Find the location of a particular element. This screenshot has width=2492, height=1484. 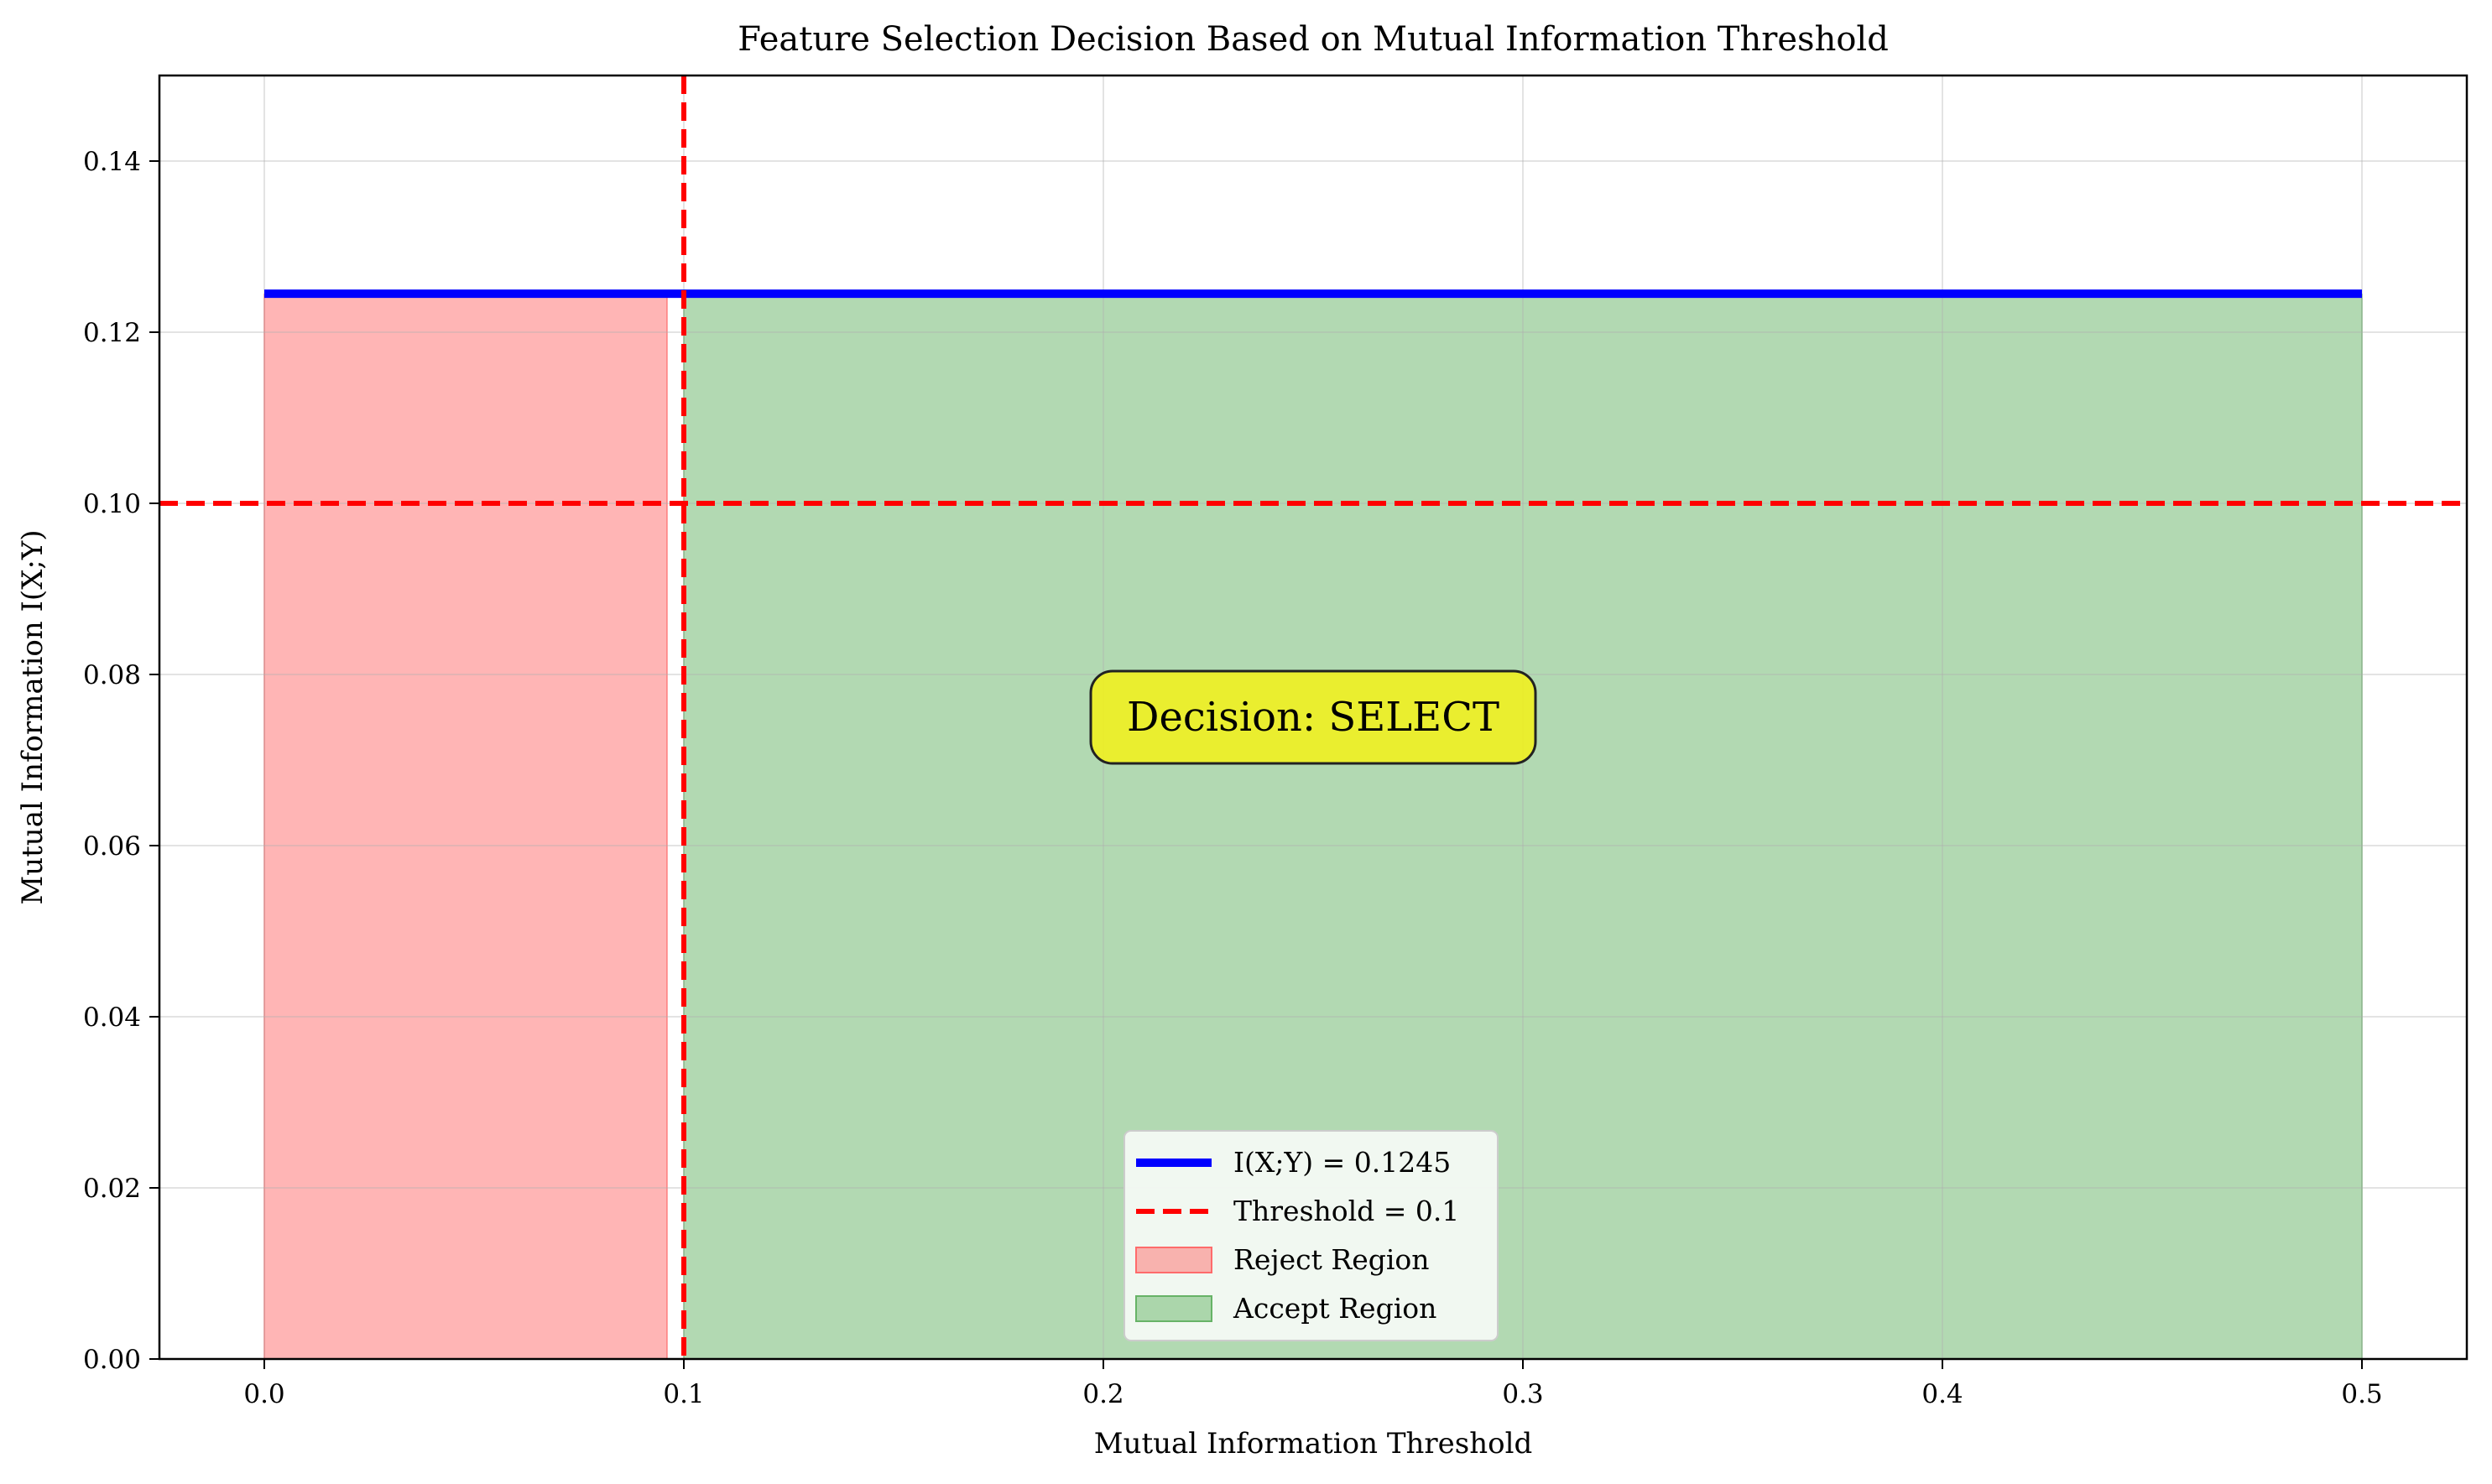

y-tick-label: 0.08 is located at coordinates (112, 675).